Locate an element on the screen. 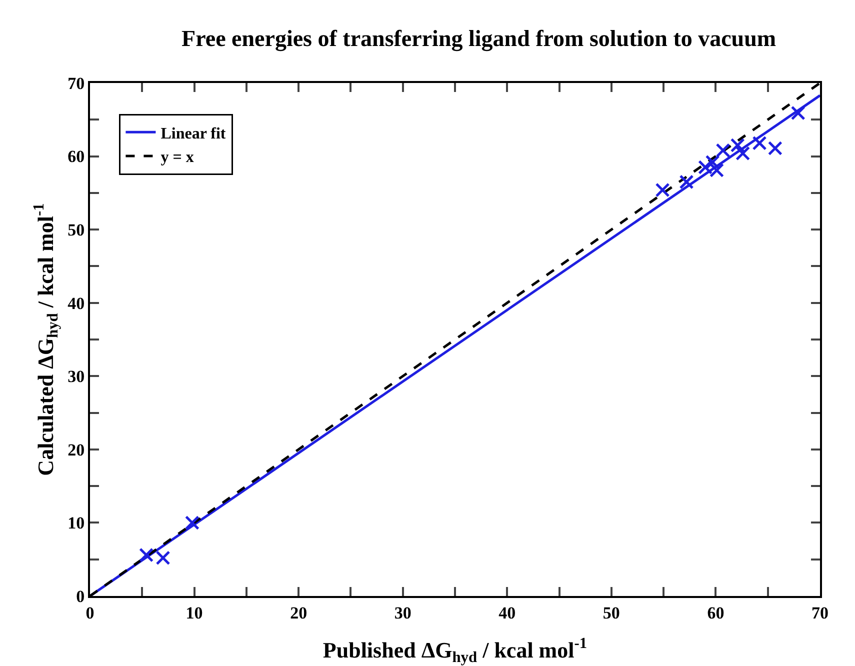  y-tick-label: 60 is located at coordinates (76, 156).